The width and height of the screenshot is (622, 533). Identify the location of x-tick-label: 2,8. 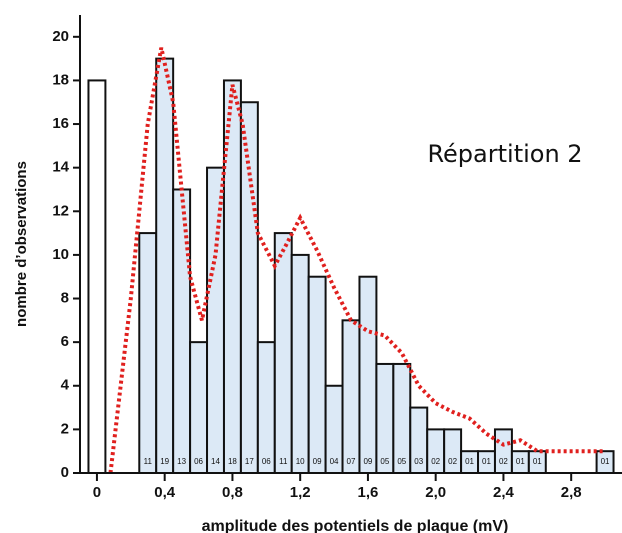
(571, 492).